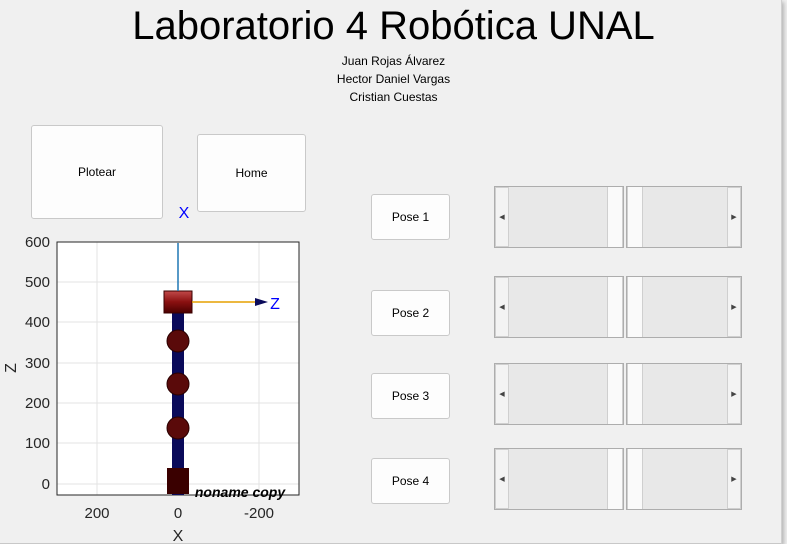 This screenshot has height=550, width=787. I want to click on pose-3-slider-b: ▶, so click(684, 394).